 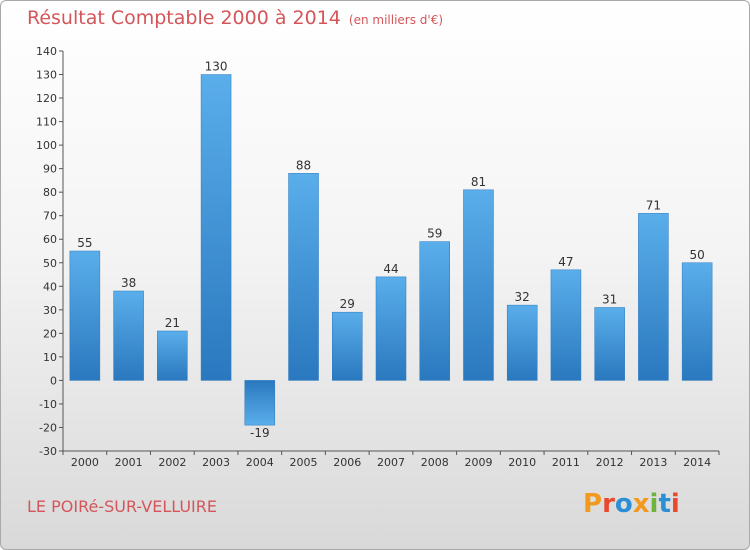 I want to click on y-tick-label: 30, so click(x=50, y=310).